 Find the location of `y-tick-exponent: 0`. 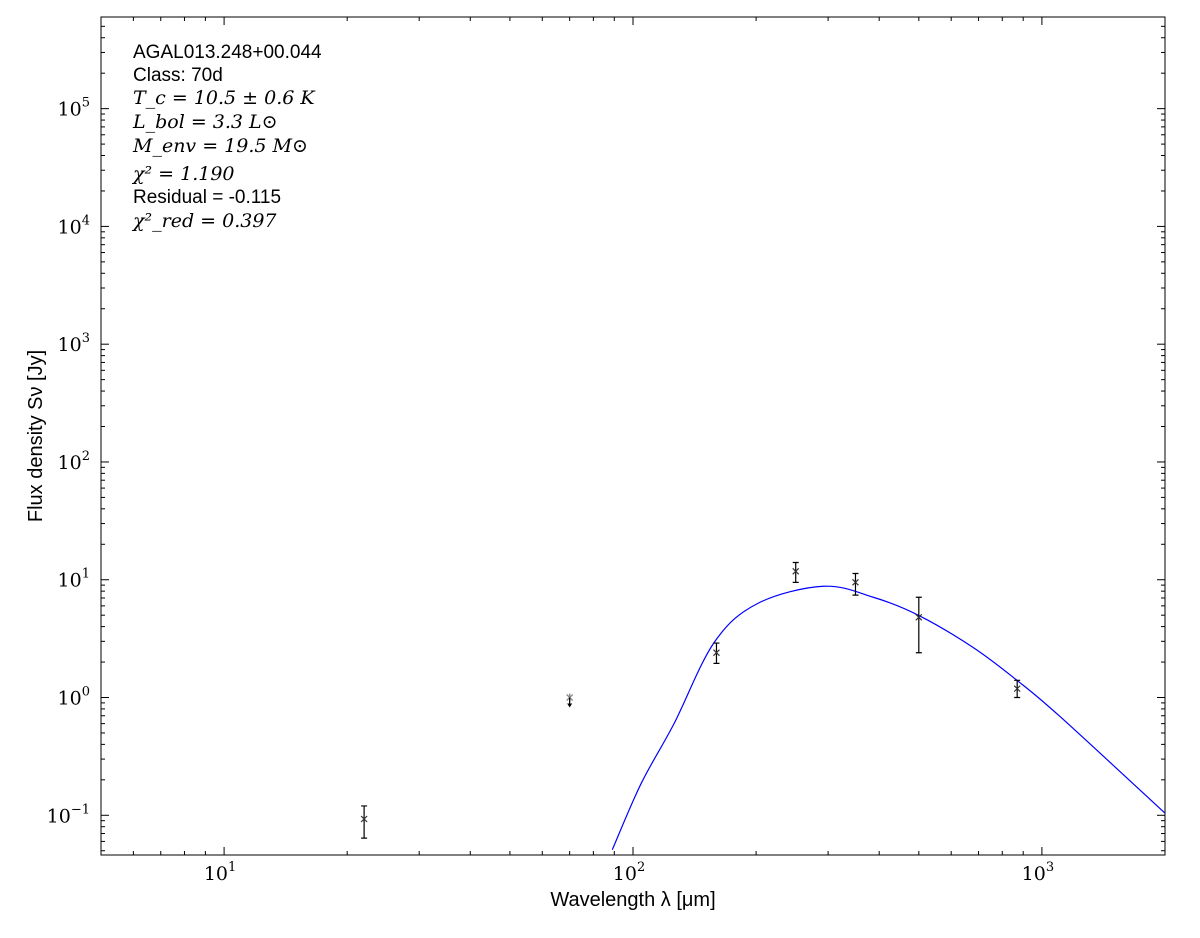

y-tick-exponent: 0 is located at coordinates (86, 692).